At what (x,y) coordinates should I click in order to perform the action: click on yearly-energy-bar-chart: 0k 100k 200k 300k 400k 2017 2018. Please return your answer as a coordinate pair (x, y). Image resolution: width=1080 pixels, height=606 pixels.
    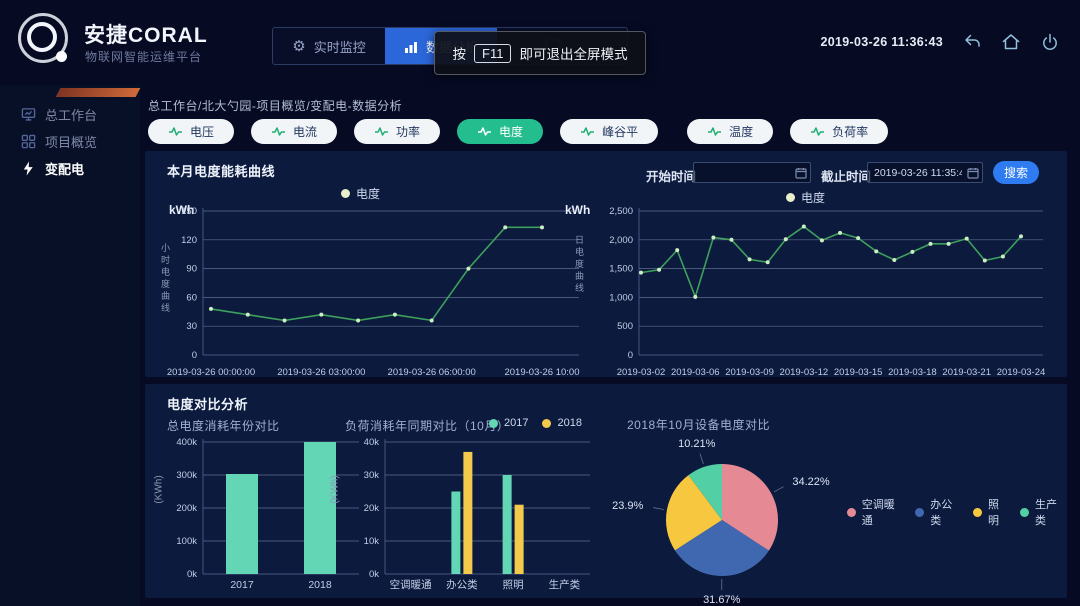
    Looking at the image, I should click on (269, 513).